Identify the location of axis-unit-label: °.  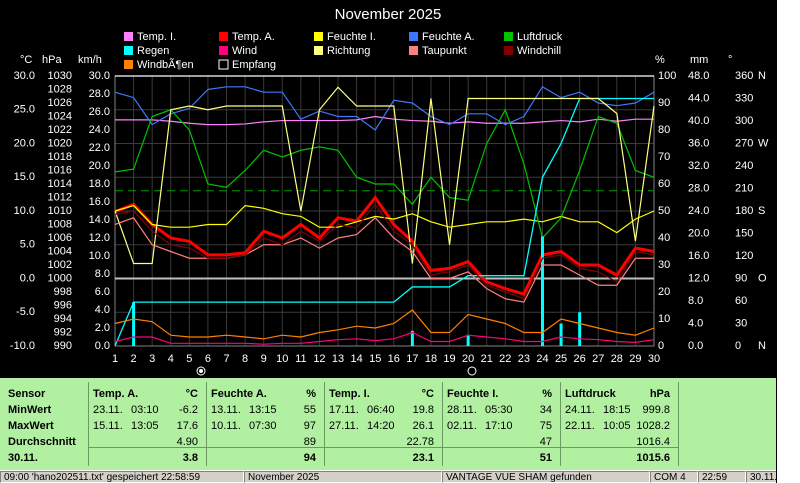
(730, 60).